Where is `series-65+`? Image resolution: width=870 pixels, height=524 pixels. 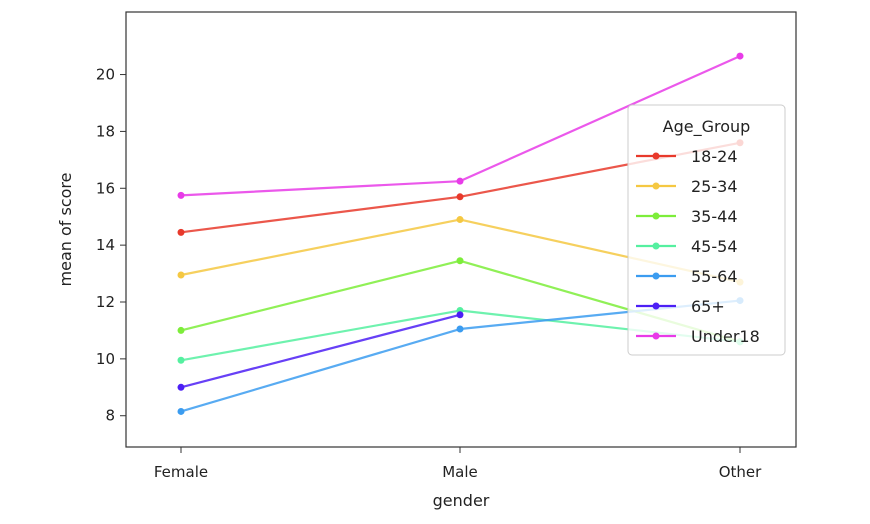 series-65+ is located at coordinates (320, 351).